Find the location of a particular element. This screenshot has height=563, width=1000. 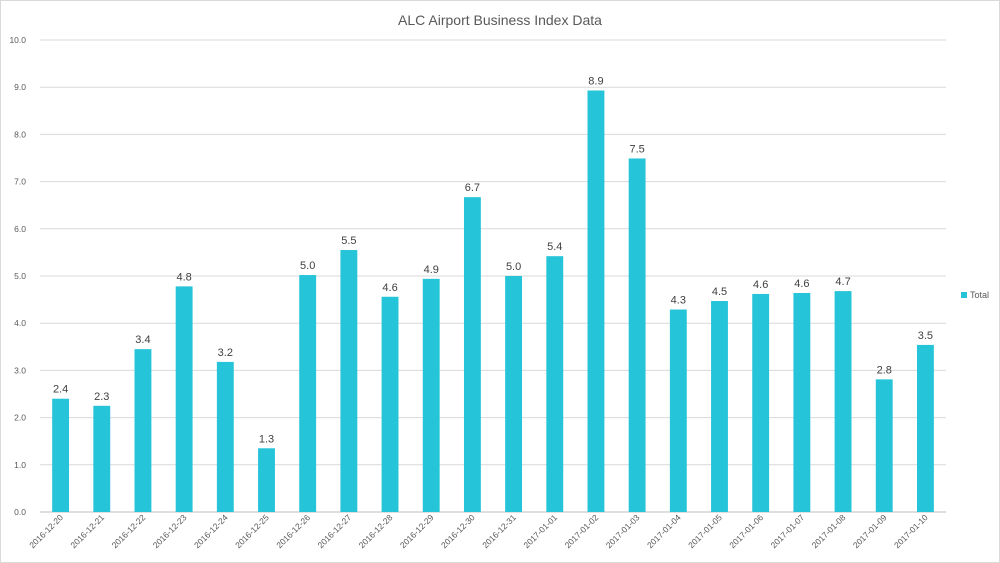

data-label: 2.3 is located at coordinates (101, 397).